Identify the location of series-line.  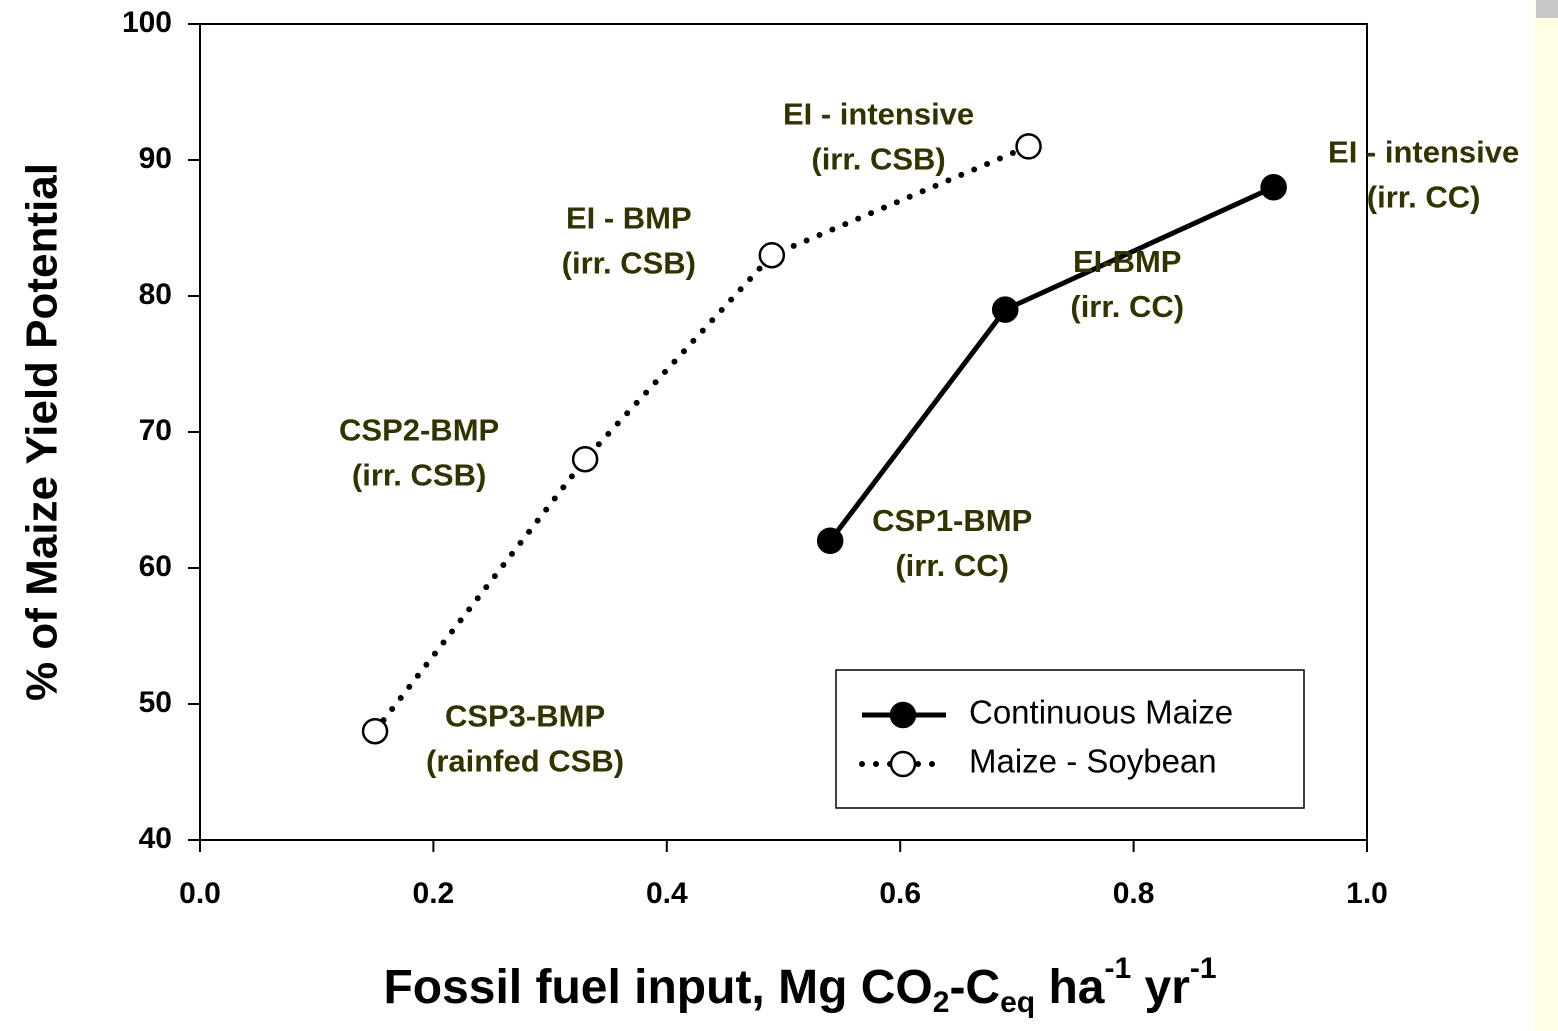
(1051, 363).